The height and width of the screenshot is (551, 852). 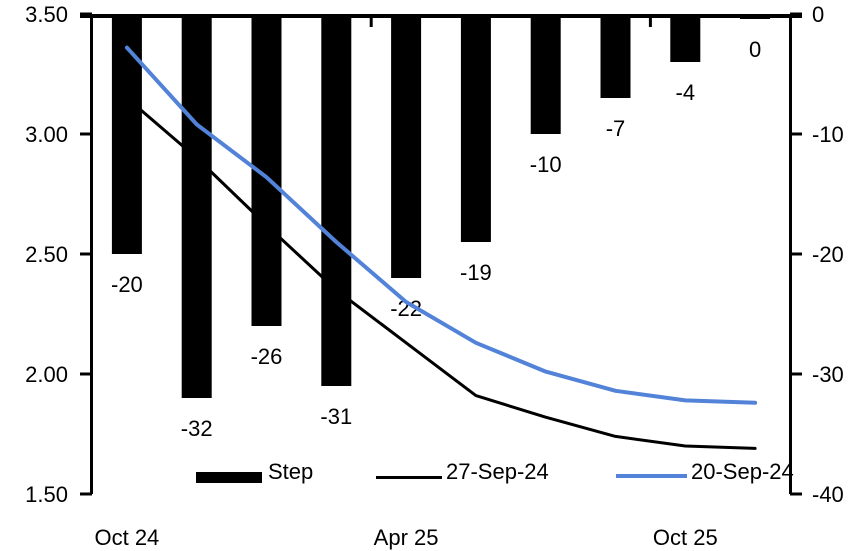 What do you see at coordinates (126, 537) in the screenshot?
I see `x-axis-label: Oct 24` at bounding box center [126, 537].